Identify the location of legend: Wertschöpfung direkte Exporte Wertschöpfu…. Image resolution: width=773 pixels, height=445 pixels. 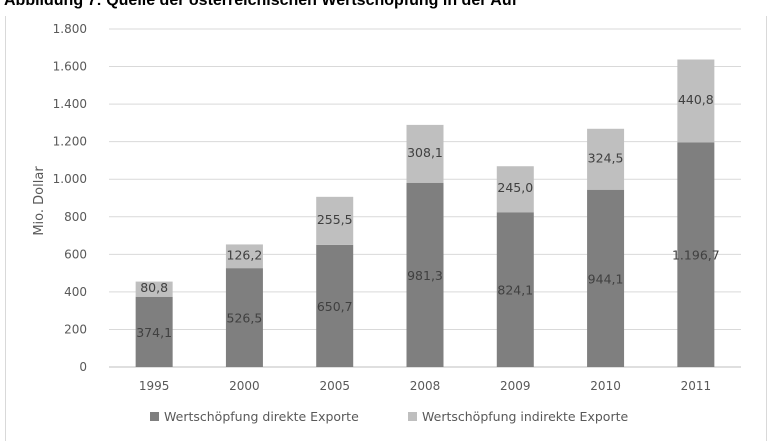
(389, 416).